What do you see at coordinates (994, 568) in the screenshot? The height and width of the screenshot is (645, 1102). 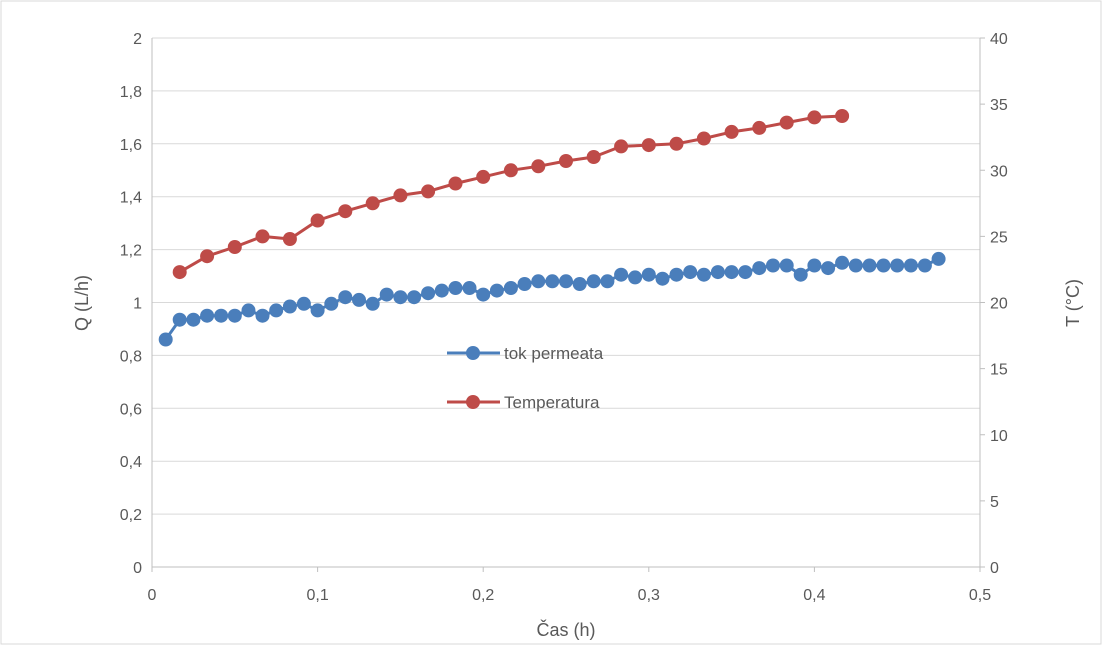 I see `right-axis-tick-label: 0` at bounding box center [994, 568].